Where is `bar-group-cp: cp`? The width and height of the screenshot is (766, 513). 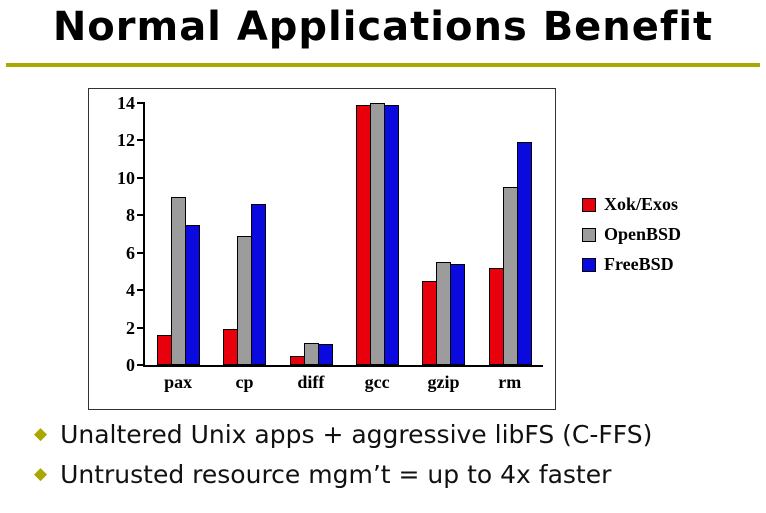 bar-group-cp: cp is located at coordinates (245, 247).